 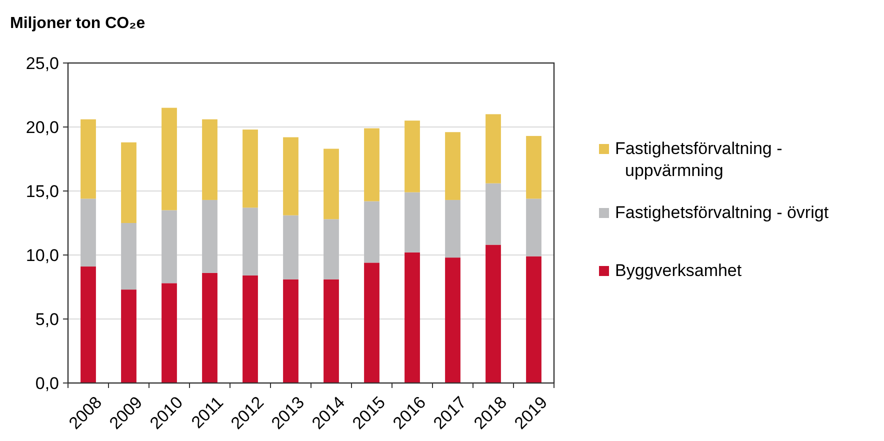 I want to click on y-tick-label: 15,0, so click(x=42, y=191).